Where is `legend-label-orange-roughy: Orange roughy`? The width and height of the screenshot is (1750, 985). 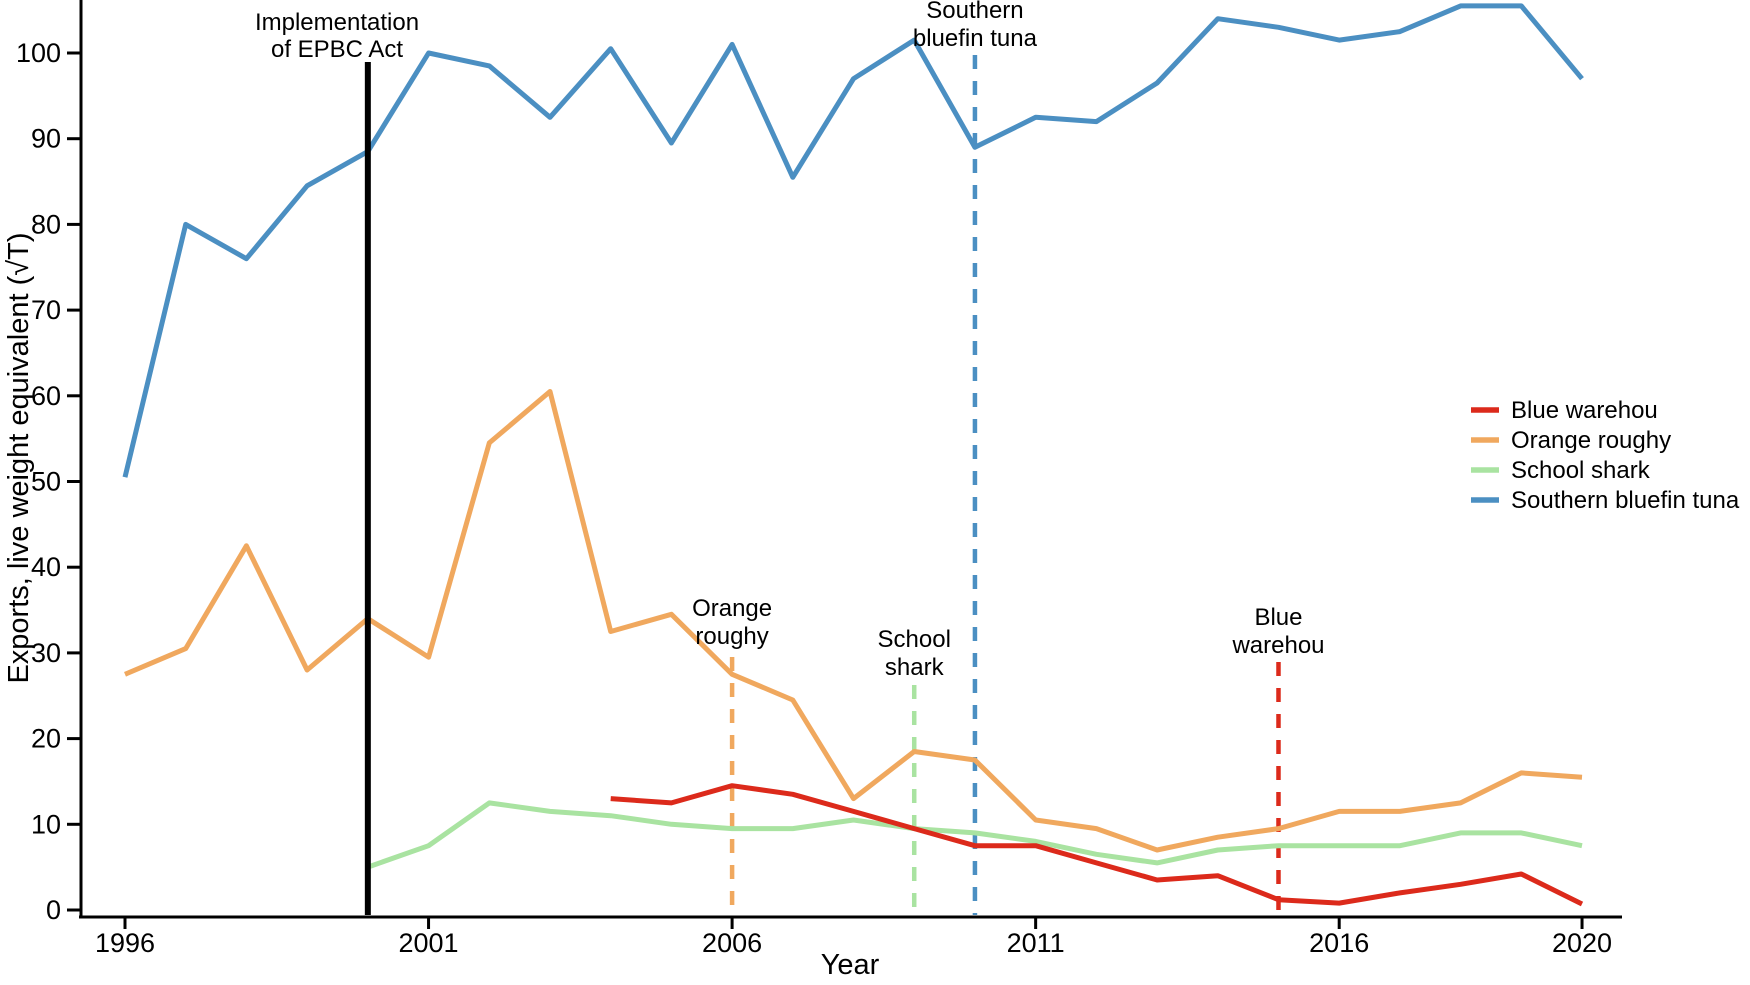 legend-label-orange-roughy: Orange roughy is located at coordinates (1591, 440).